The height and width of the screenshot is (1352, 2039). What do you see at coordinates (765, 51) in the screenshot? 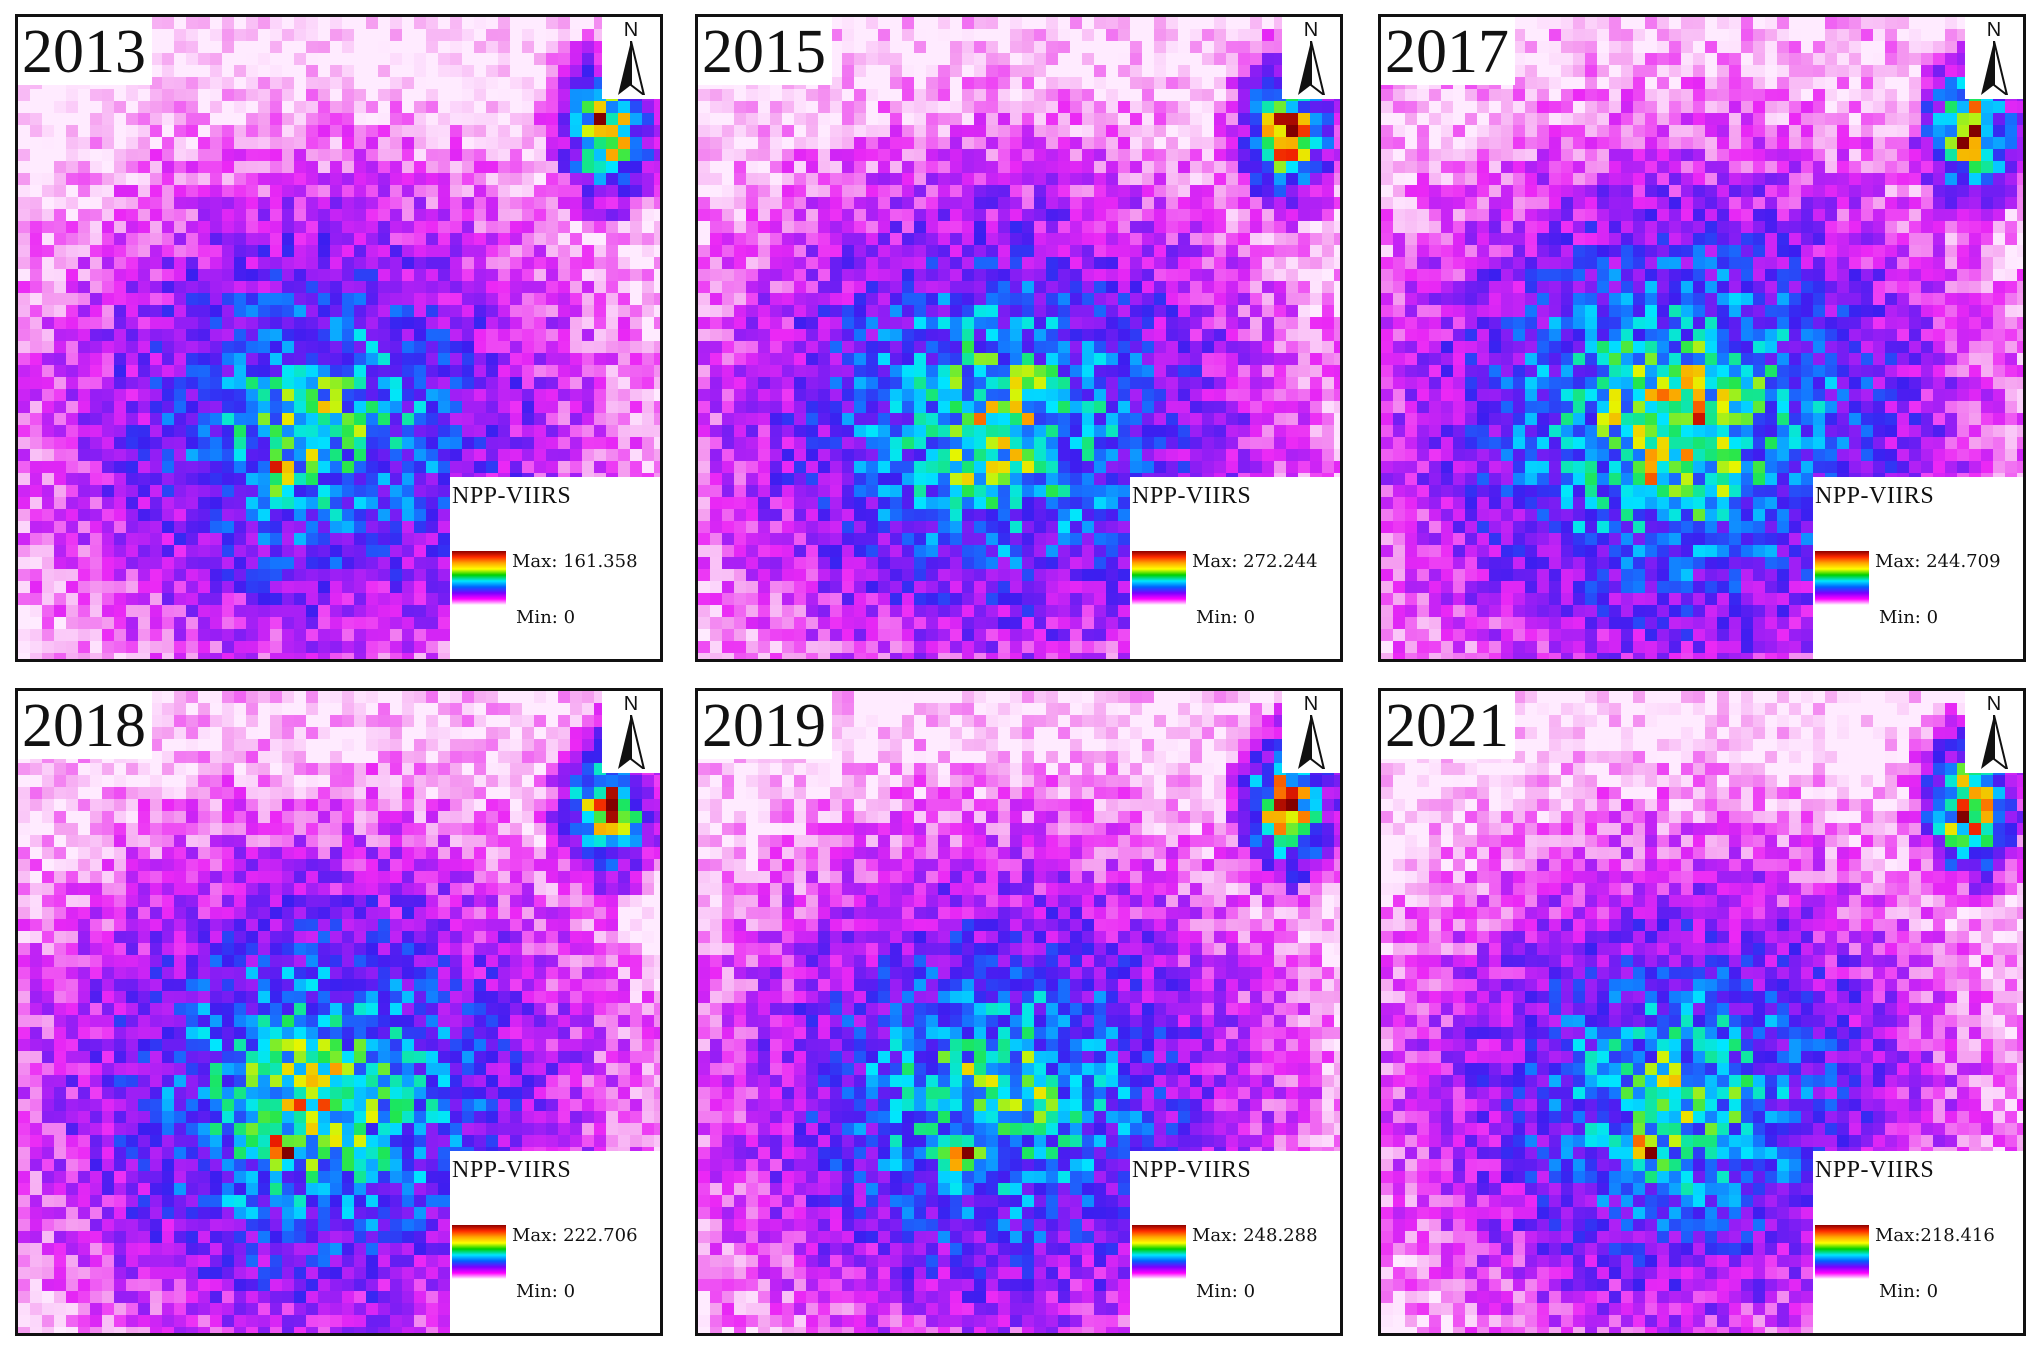
I see `year-label: 2015` at bounding box center [765, 51].